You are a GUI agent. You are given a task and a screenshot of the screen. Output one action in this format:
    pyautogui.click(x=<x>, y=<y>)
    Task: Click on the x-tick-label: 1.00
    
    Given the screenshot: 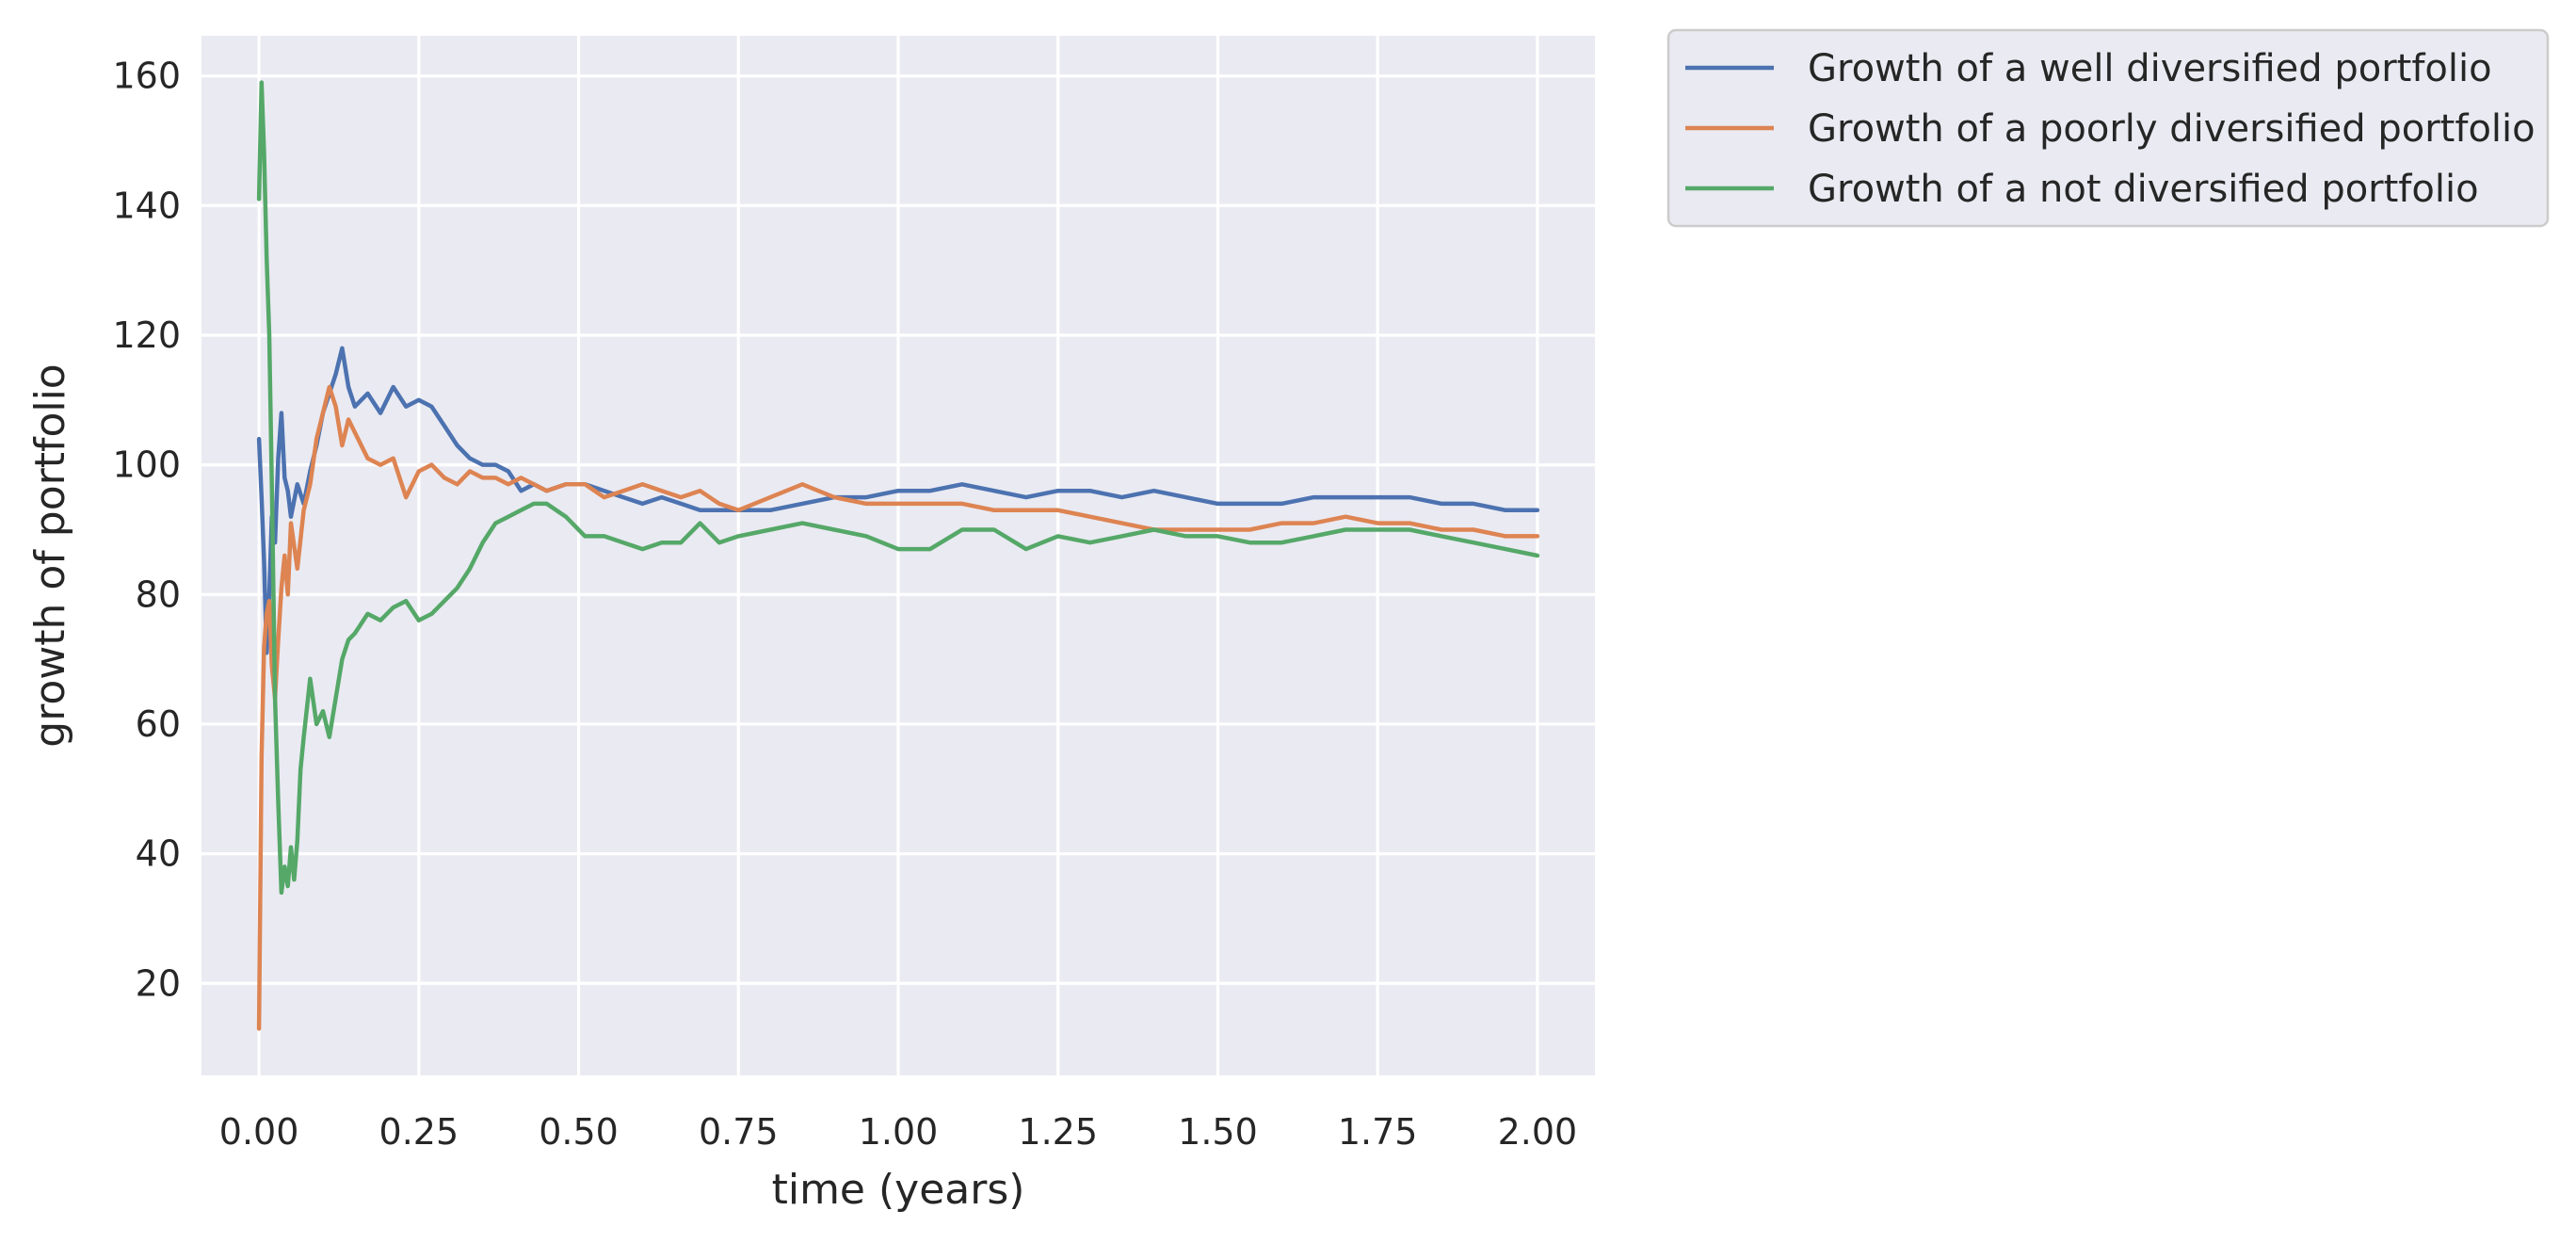 What is the action you would take?
    pyautogui.click(x=899, y=1132)
    